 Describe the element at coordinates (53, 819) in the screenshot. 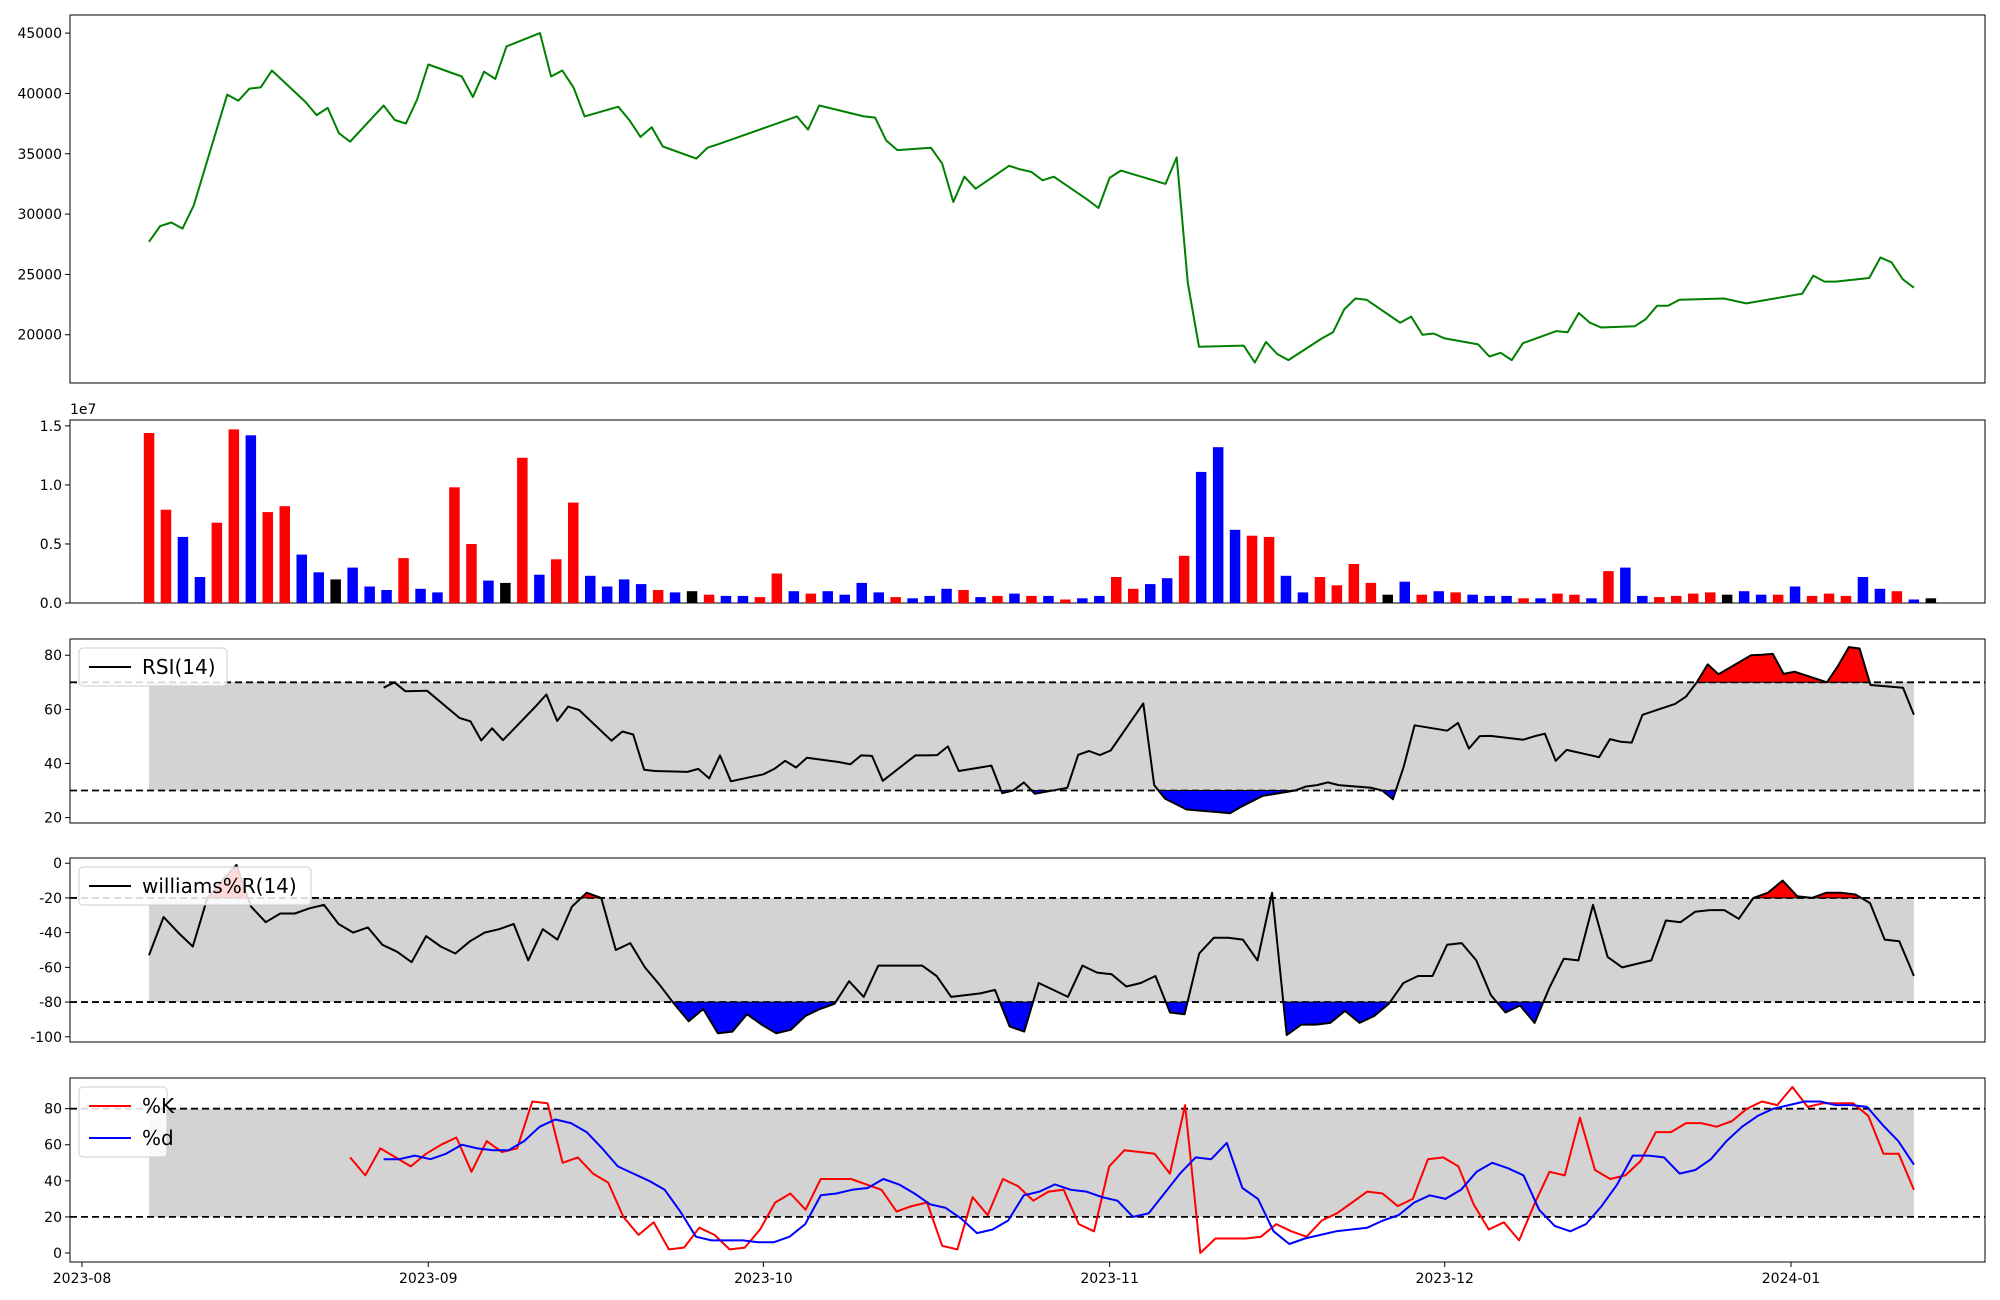

I see `y-tick-label: 20` at that location.